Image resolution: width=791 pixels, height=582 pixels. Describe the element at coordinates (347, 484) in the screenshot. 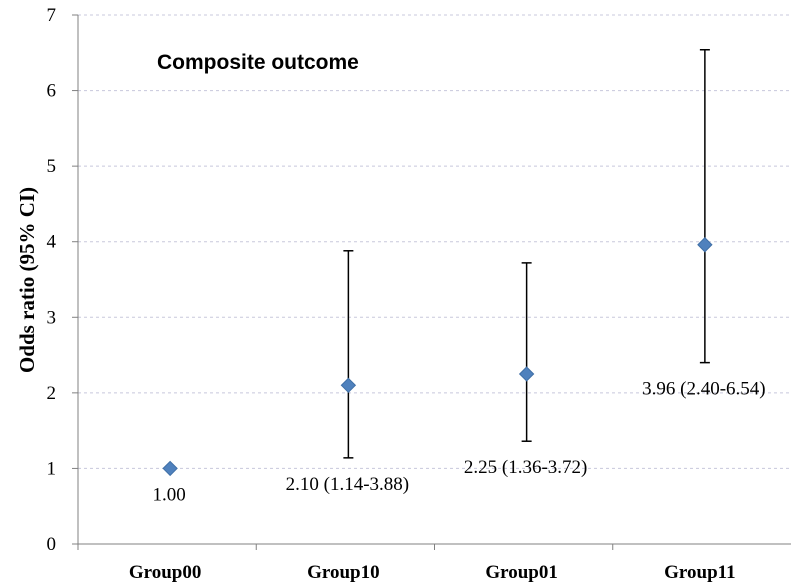

I see `data-label: 2.10 (1.14-3.88)` at that location.